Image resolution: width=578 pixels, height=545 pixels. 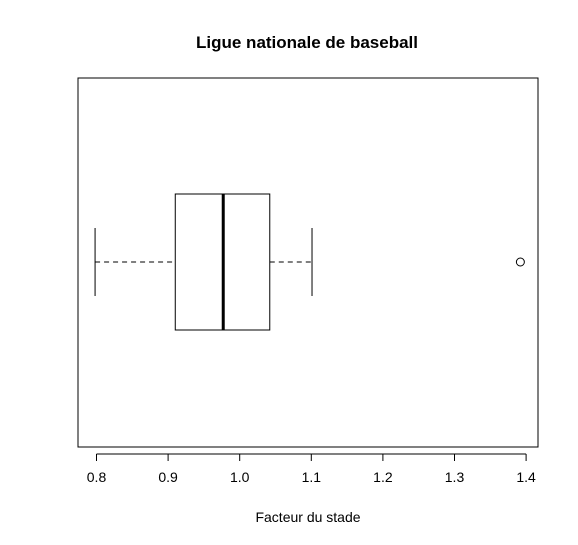 I want to click on x-tick-label: 1.0, so click(x=240, y=477).